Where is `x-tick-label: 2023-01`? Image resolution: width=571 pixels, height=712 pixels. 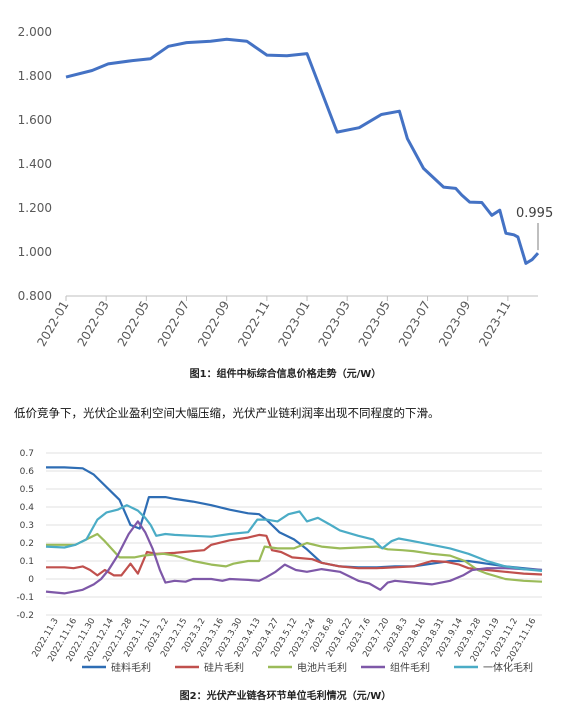 x-tick-label: 2023-01 is located at coordinates (293, 324).